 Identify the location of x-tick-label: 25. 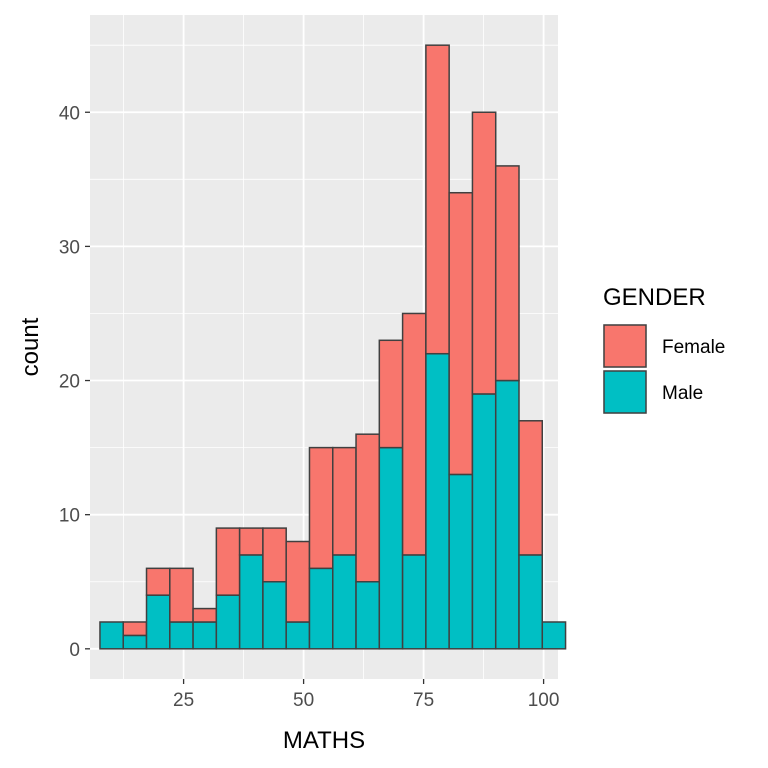
(183, 700).